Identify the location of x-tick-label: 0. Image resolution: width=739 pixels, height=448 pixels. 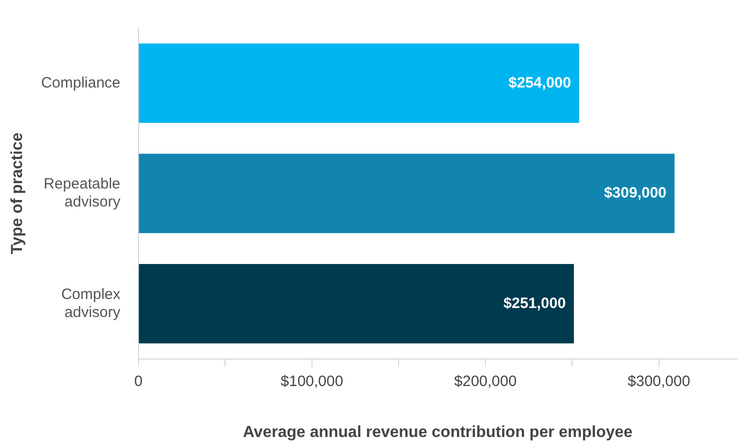
(138, 381).